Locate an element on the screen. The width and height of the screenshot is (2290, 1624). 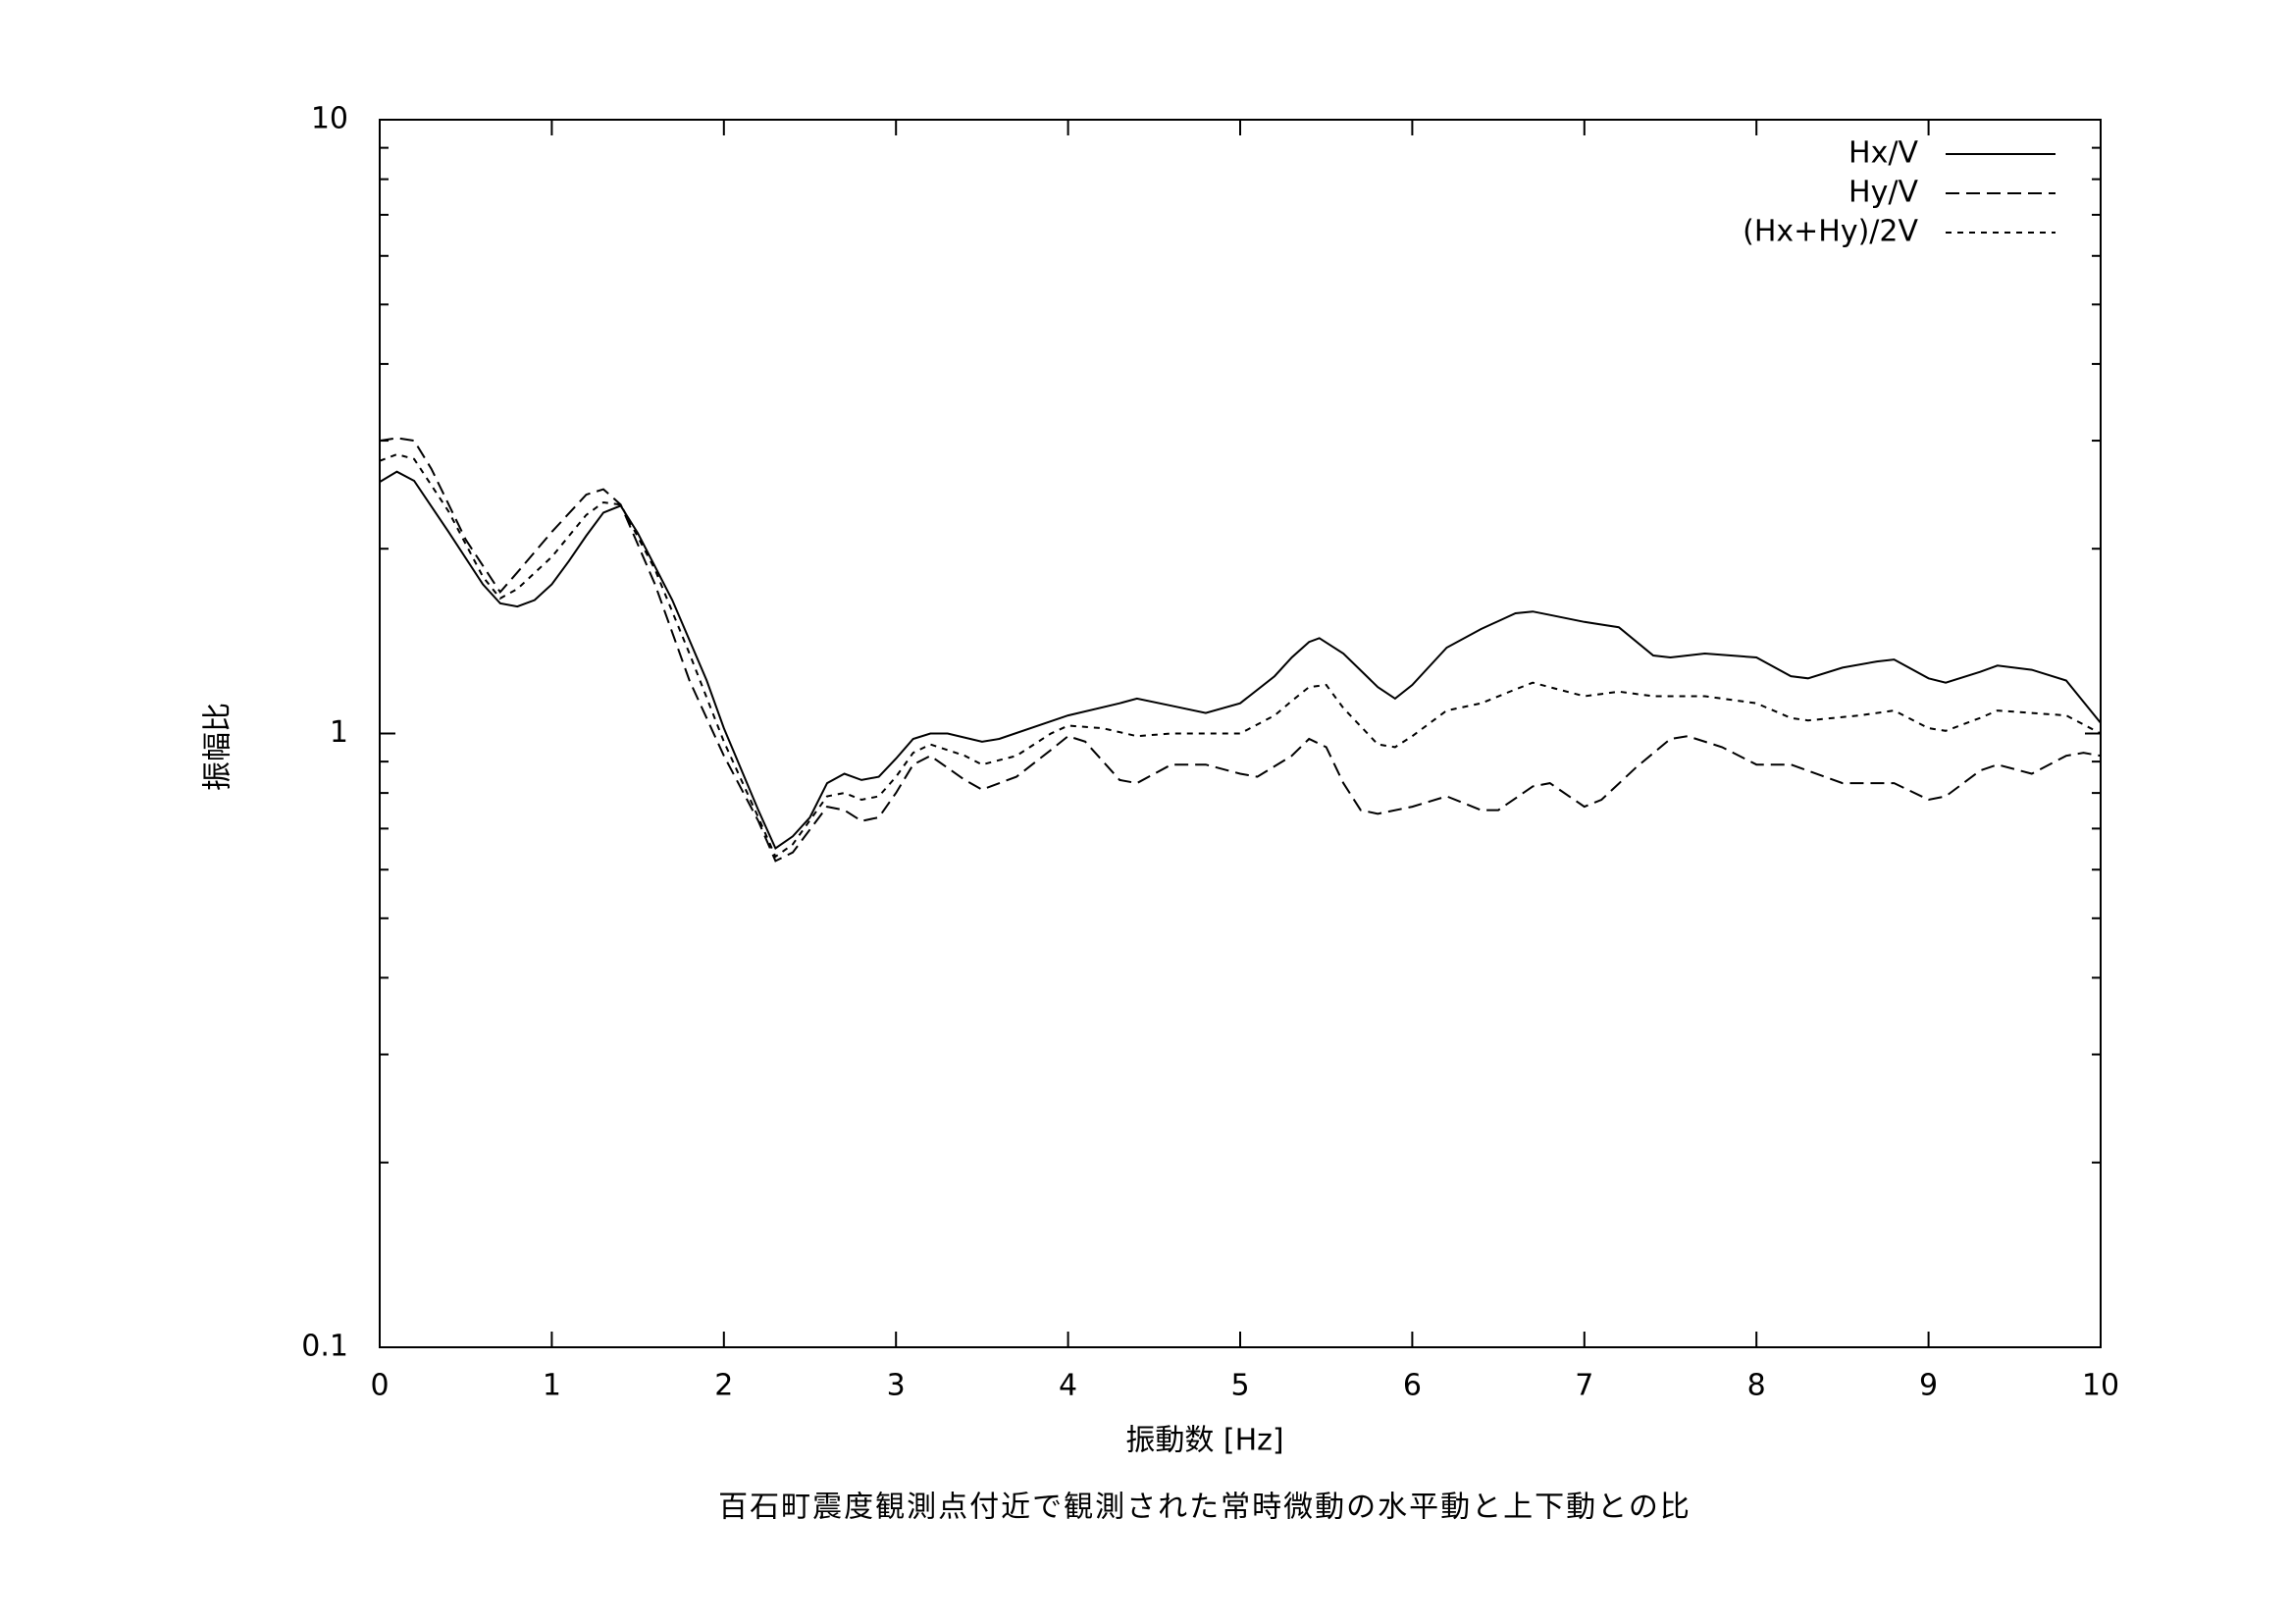
x-tick-label: 1 is located at coordinates (552, 1386).